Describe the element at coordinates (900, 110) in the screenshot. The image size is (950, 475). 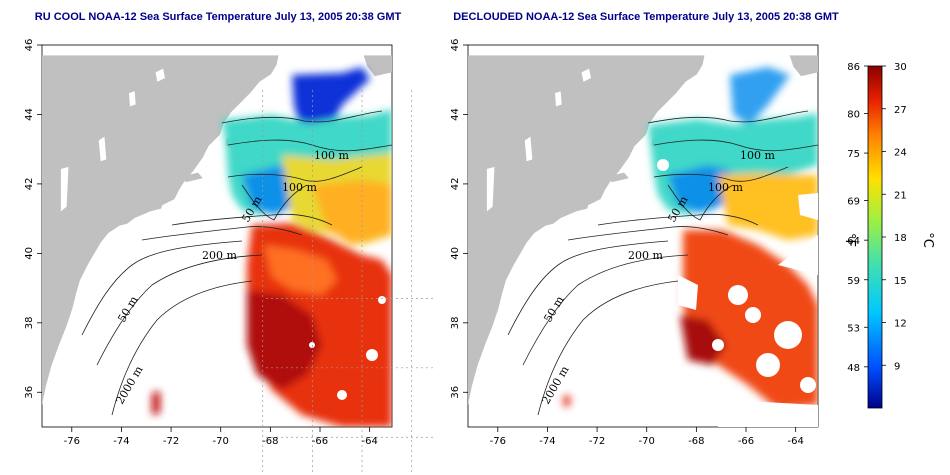
I see `celsius-tick-label: 27` at that location.